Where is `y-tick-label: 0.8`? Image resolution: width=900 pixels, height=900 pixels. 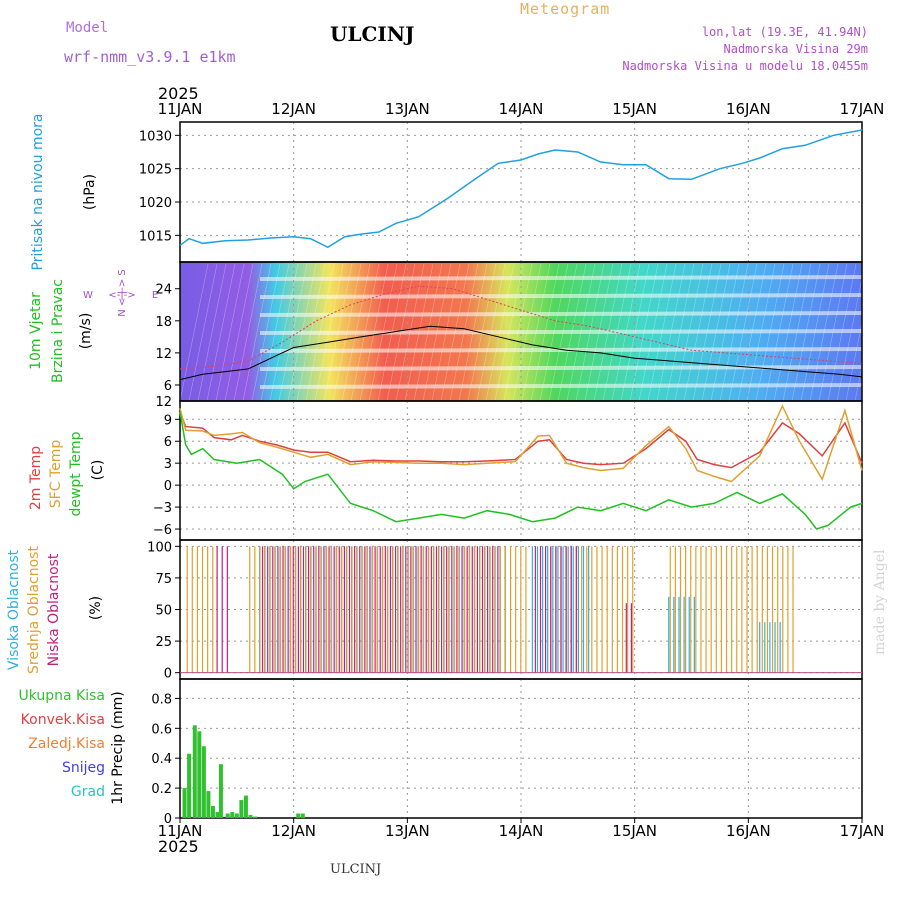
y-tick-label: 0.8 is located at coordinates (161, 699).